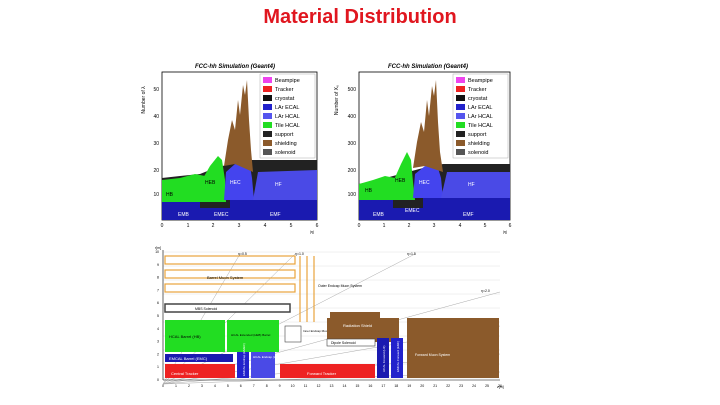 This screenshot has width=720, height=405. Describe the element at coordinates (225, 277) in the screenshot. I see `barrel-muon-label: Barrel Muon System` at that location.